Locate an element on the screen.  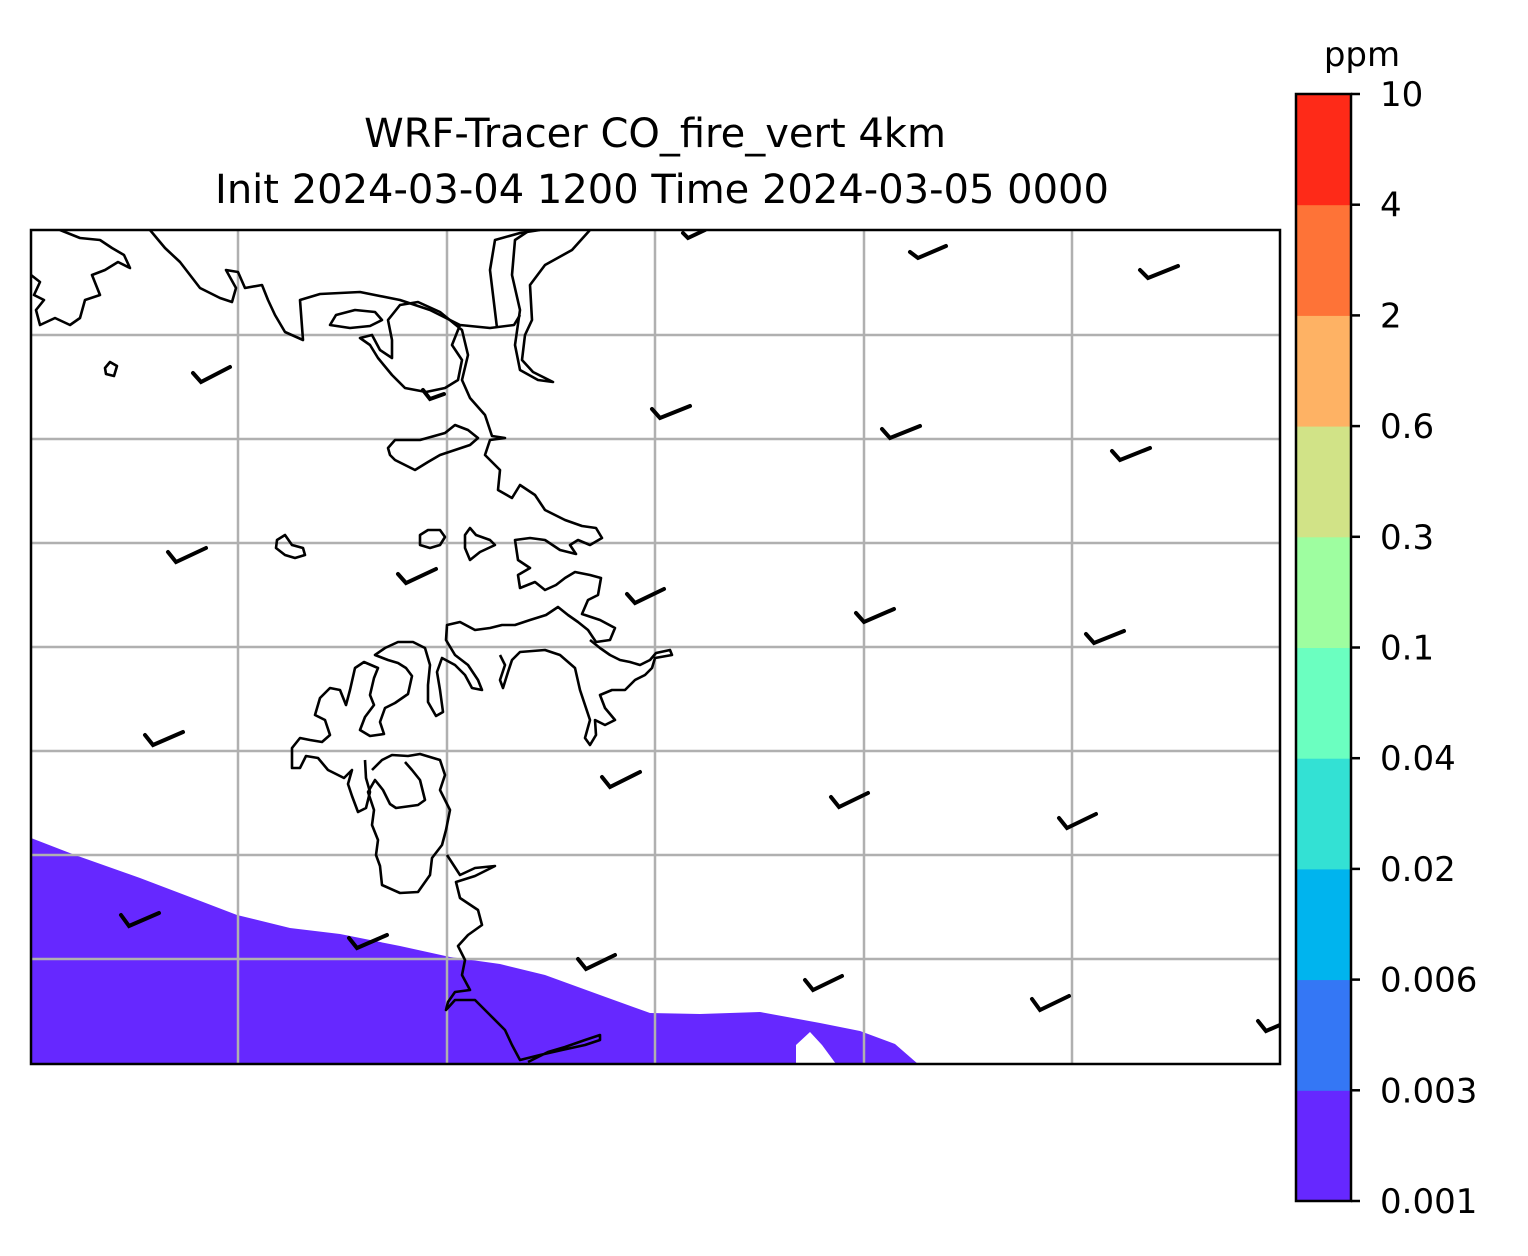
colorbar-tick-label: 10 is located at coordinates (1401, 95).